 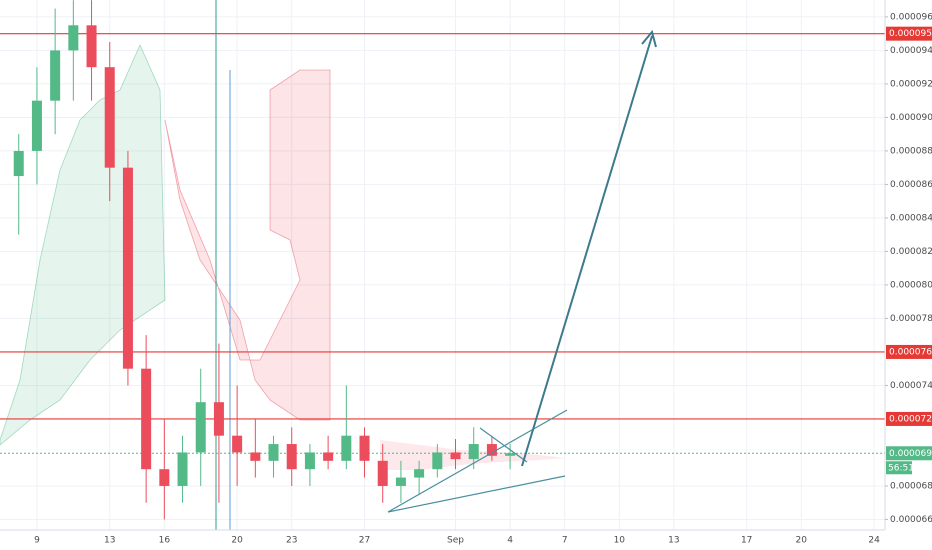 I want to click on x-tick-label: 10, so click(x=620, y=541).